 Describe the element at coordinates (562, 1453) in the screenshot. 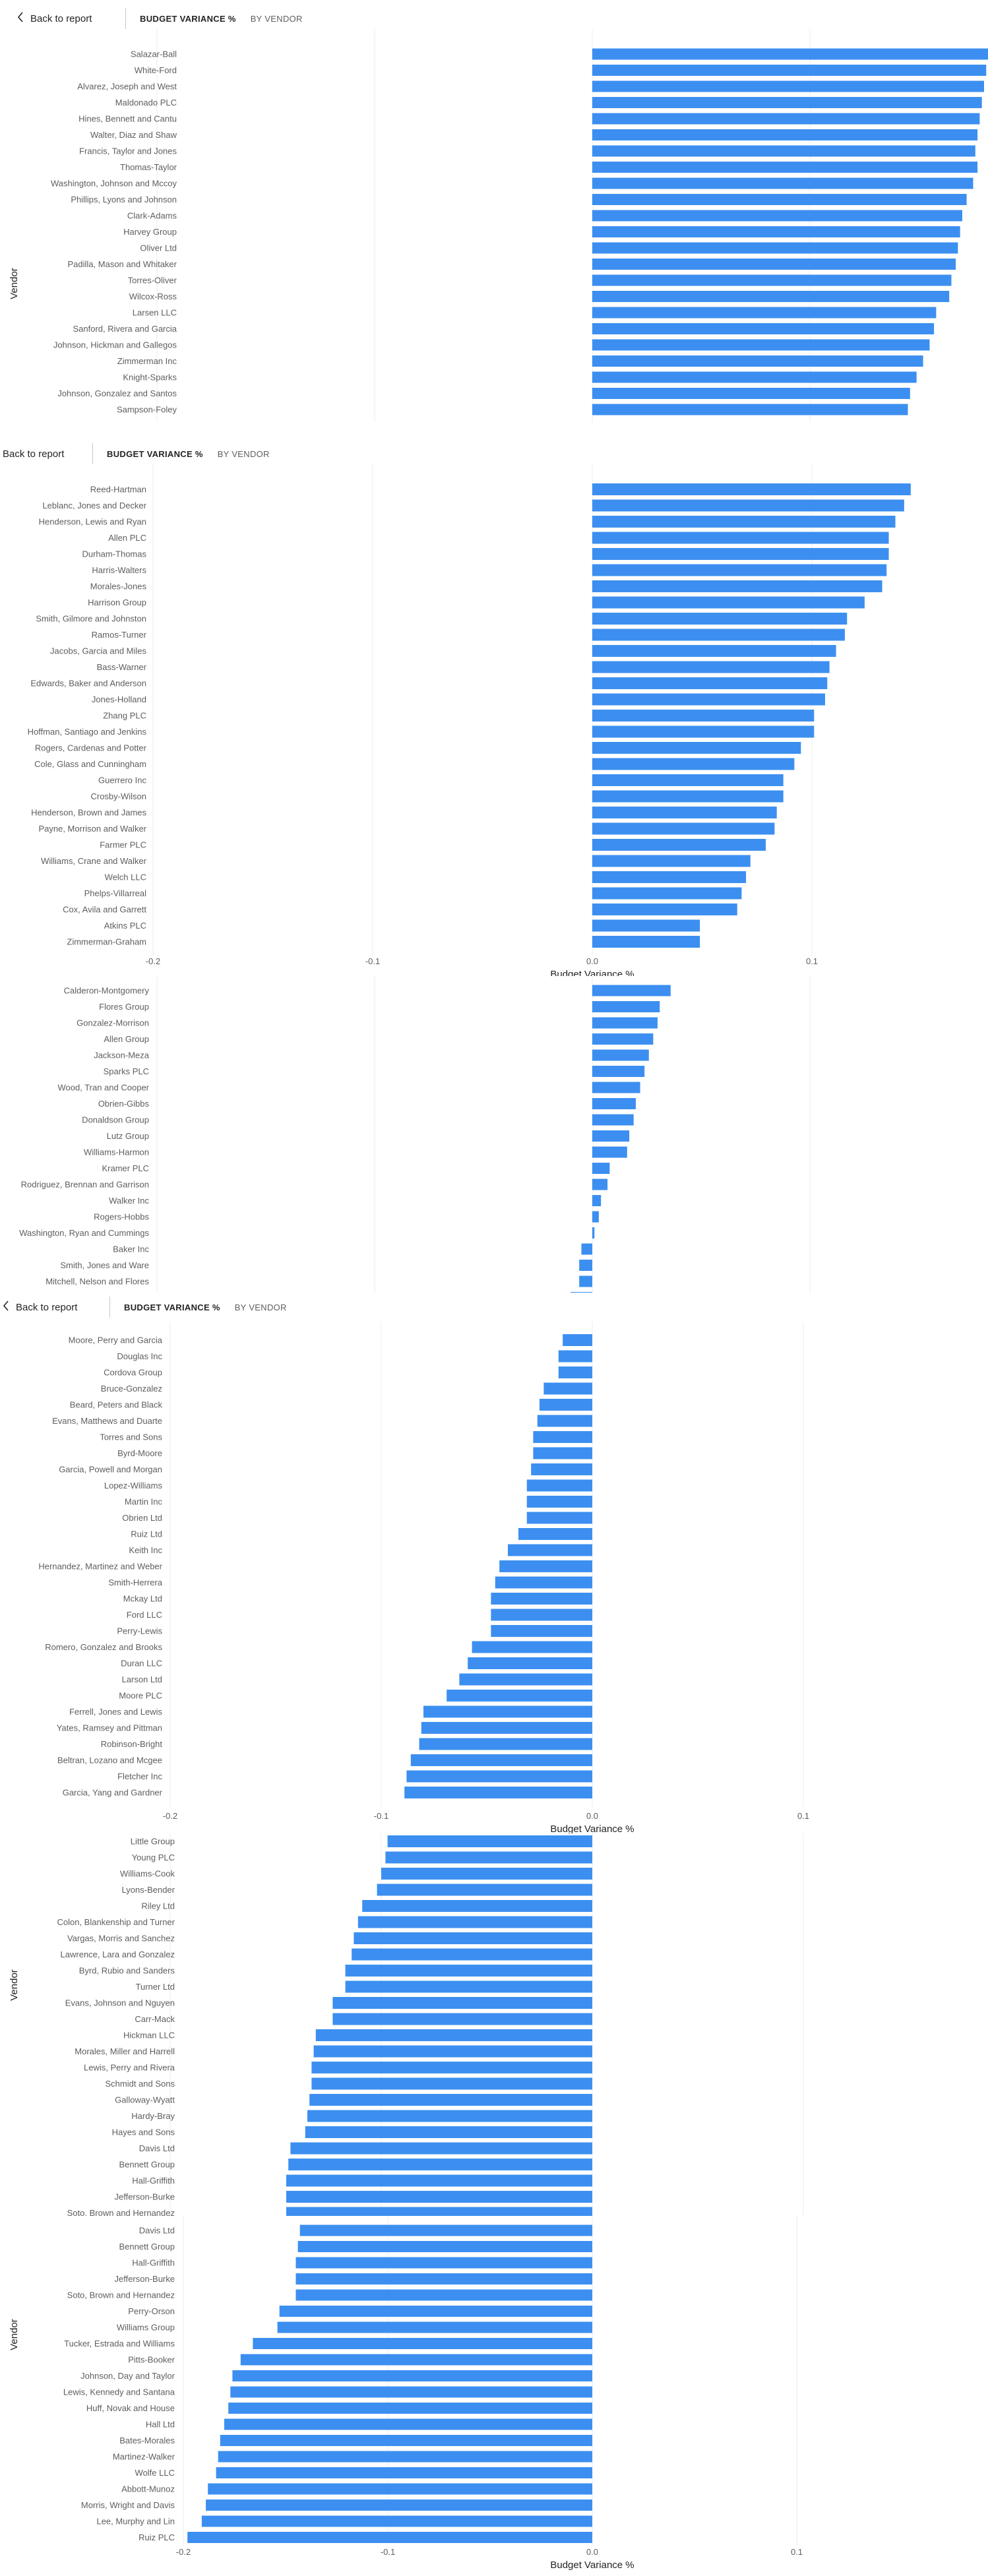

I see `bar-byrd-moore` at that location.